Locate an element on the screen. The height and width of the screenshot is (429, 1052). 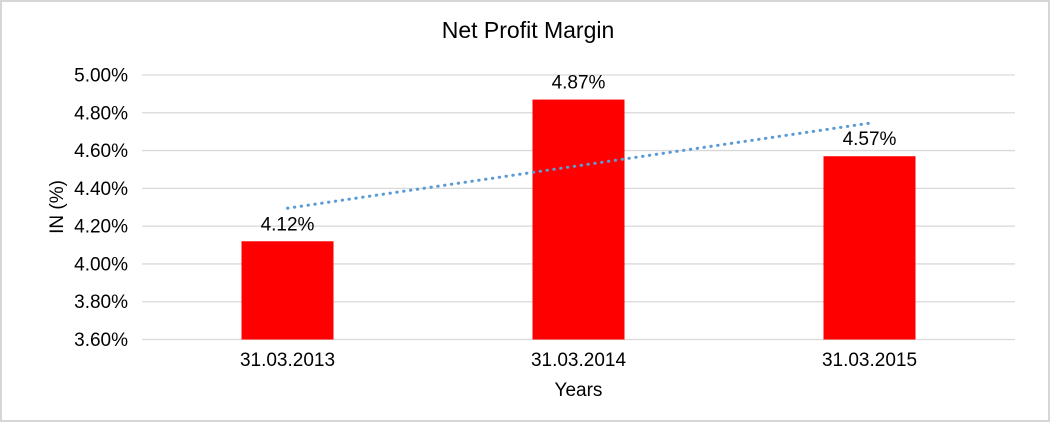
y-tick-label: 5.00% is located at coordinates (101, 76).